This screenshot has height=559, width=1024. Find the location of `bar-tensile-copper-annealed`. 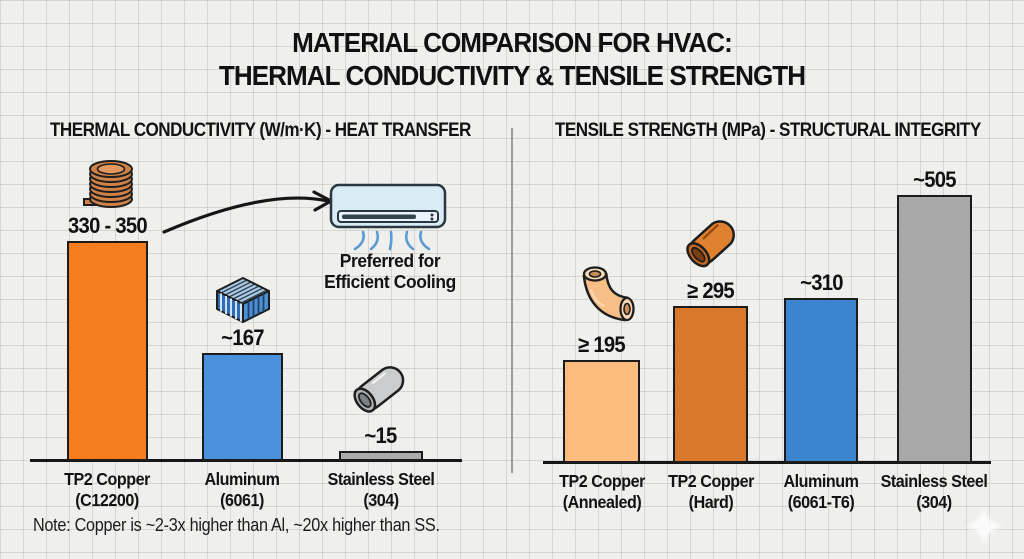

bar-tensile-copper-annealed is located at coordinates (601, 411).